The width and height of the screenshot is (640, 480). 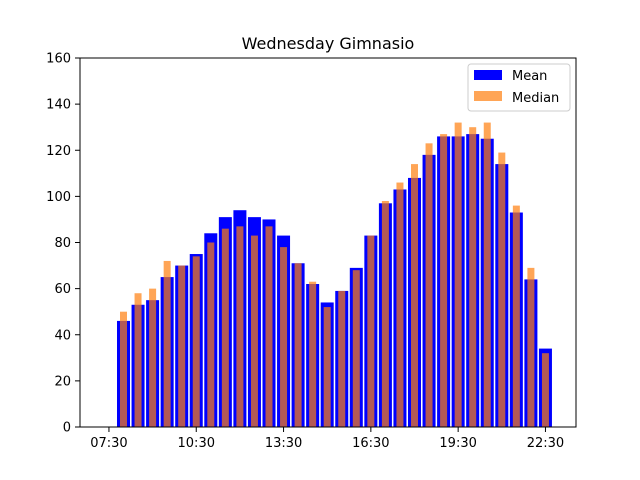 I want to click on y-axis: 0 20 40 60 80 100 120 140 160, so click(x=63, y=244).